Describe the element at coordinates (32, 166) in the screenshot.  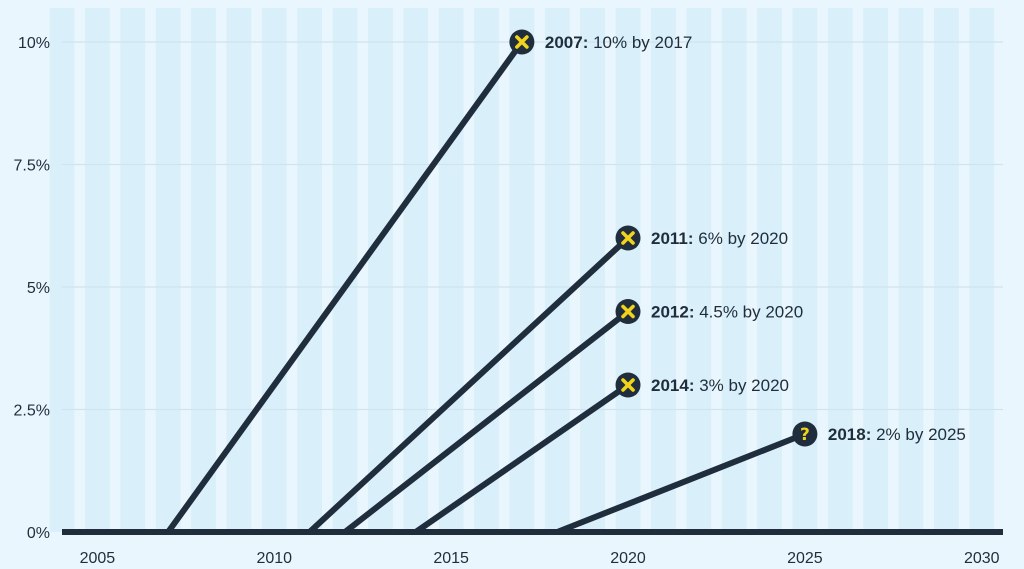
I see `y-tick-label: 7.5%` at that location.